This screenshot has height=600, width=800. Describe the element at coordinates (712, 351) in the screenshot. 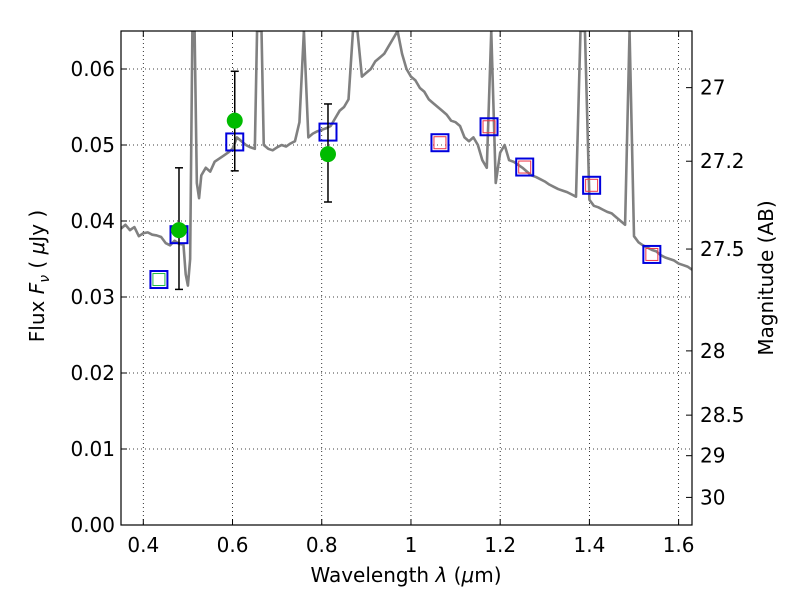

I see `y2-tick-label: 28` at that location.